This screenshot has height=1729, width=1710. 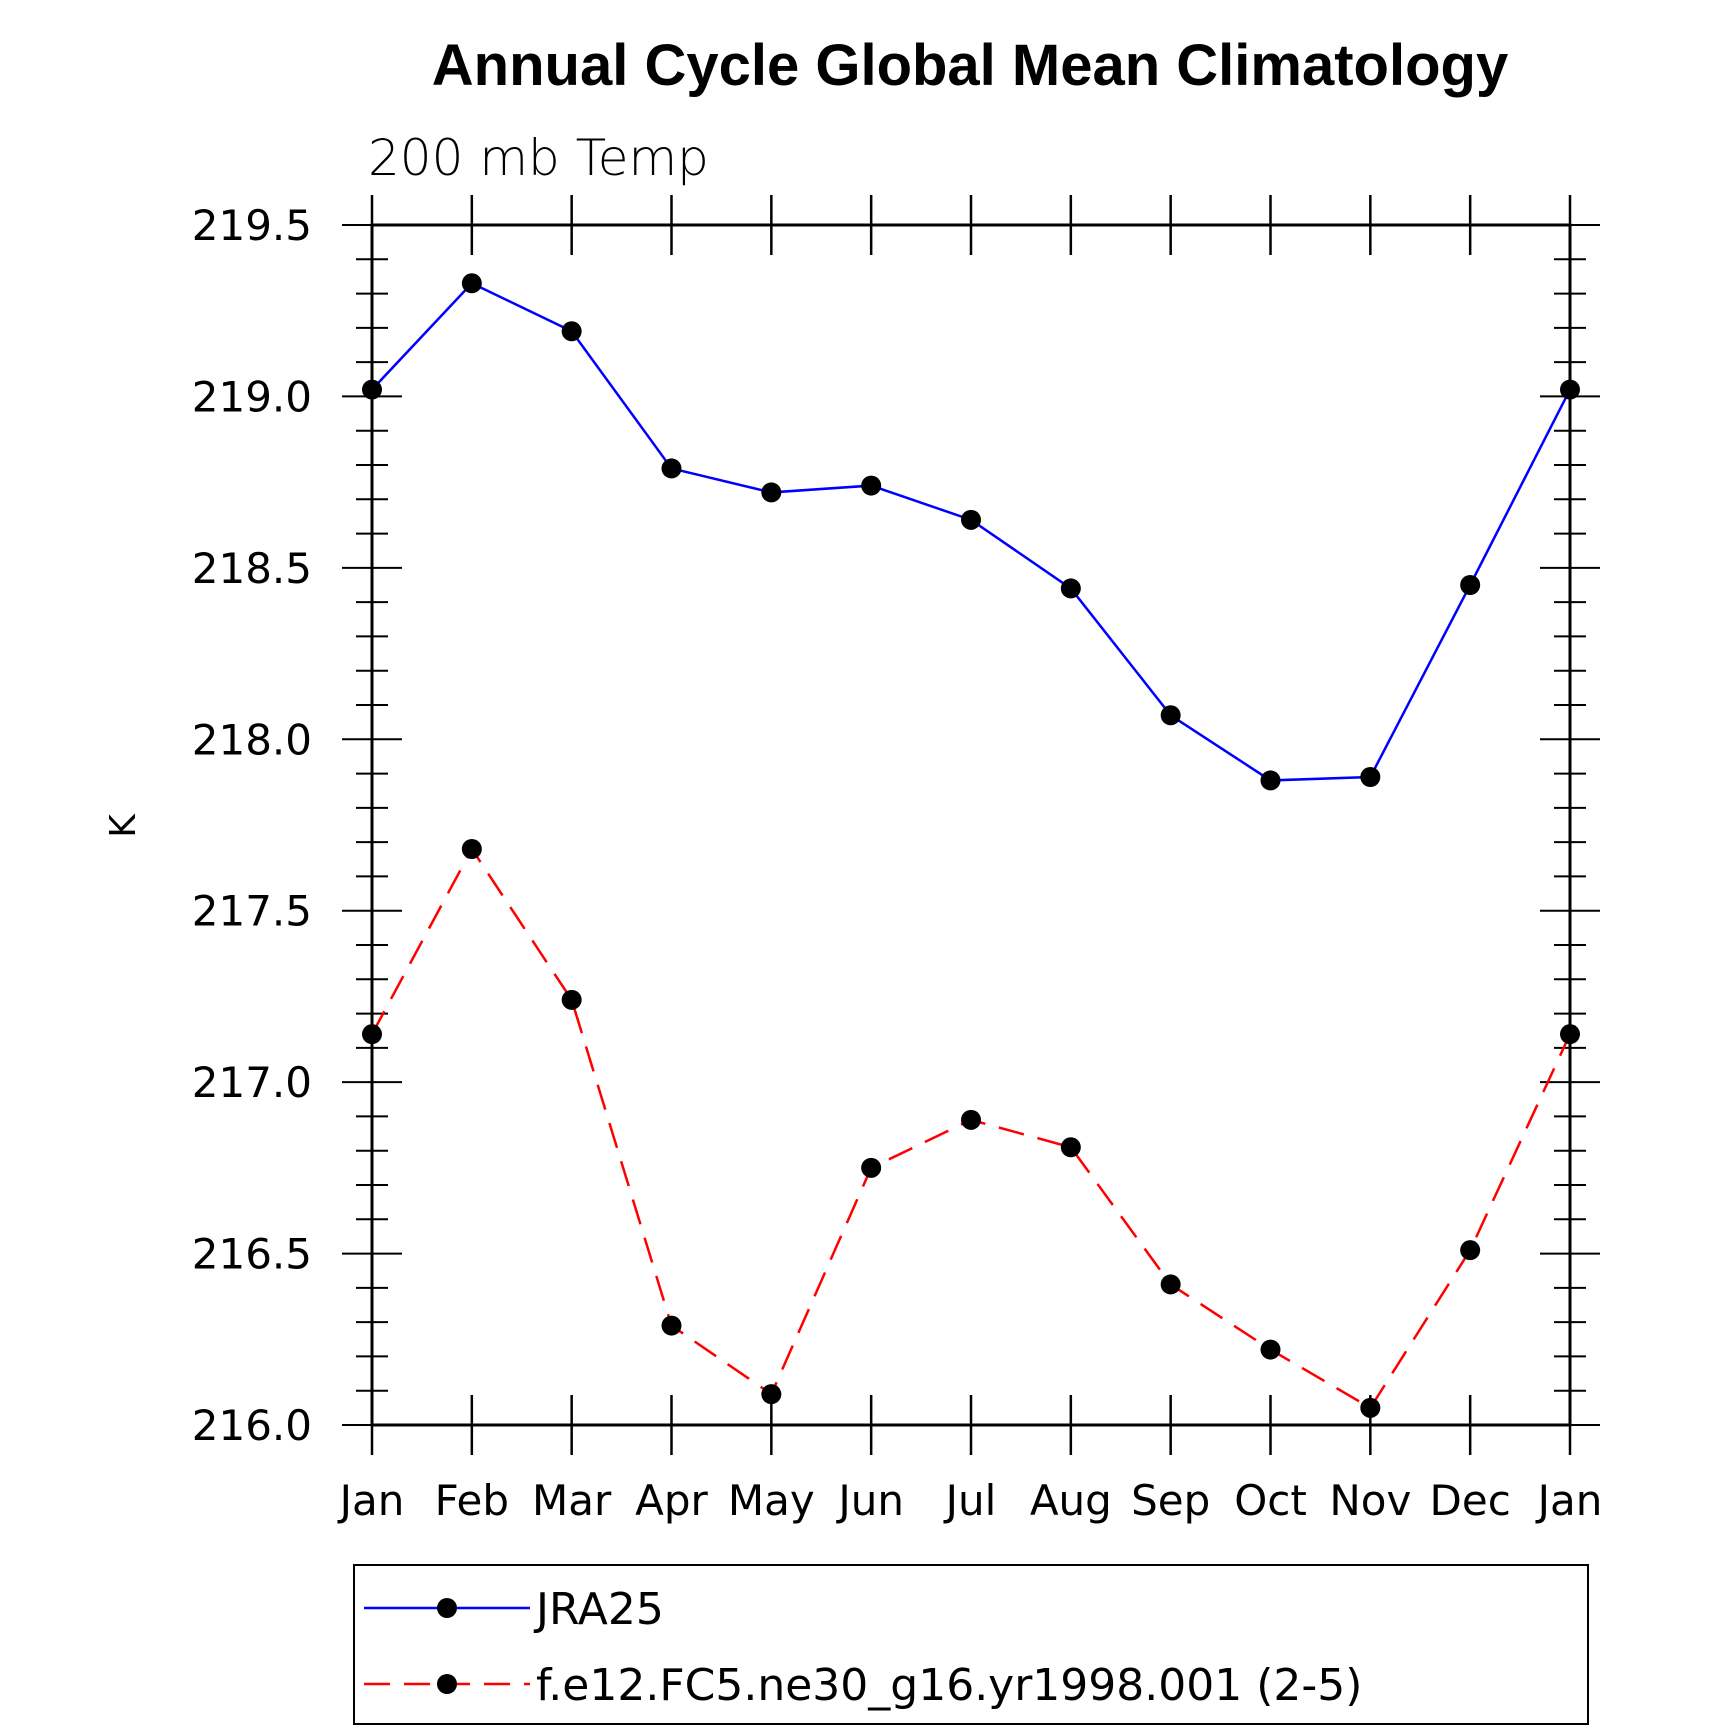 I want to click on chart-title: Annual Cycle Global Mean Climatology, so click(x=970, y=65).